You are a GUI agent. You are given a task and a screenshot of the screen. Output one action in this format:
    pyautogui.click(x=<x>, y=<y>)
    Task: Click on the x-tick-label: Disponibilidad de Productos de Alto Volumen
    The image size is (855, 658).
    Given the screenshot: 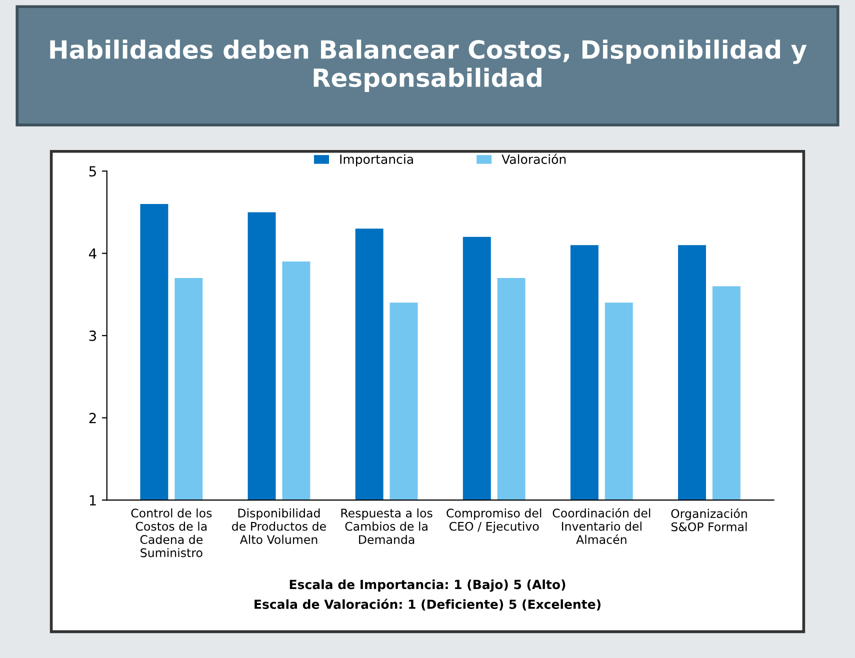 What is the action you would take?
    pyautogui.click(x=279, y=526)
    